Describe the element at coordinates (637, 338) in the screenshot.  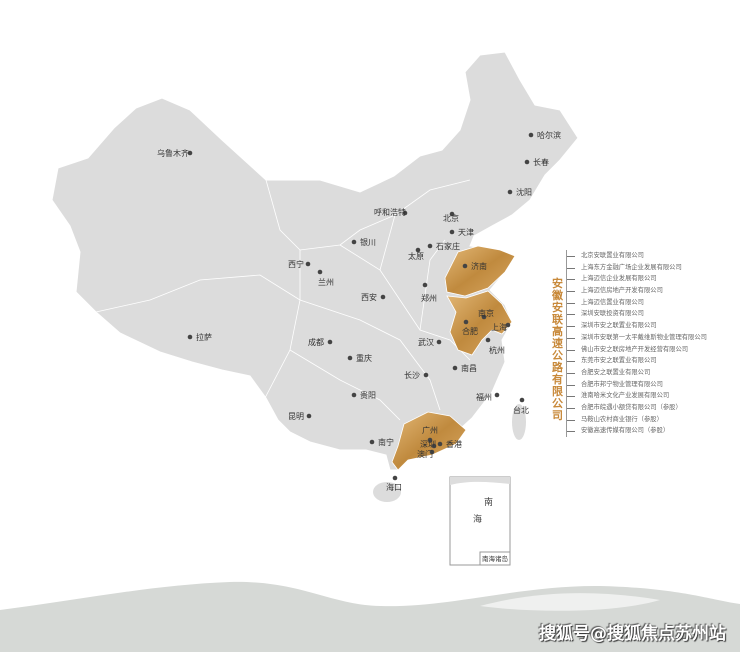
I see `company-item: 深圳市安联第一太平戴维斯物业管理有限公司` at that location.